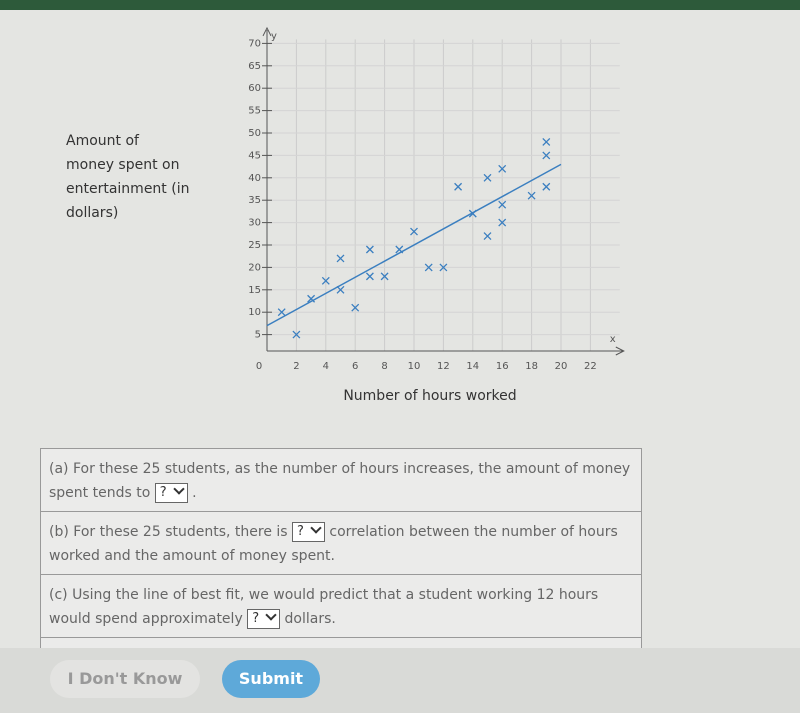  Describe the element at coordinates (502, 366) in the screenshot. I see `x-tick-label: 16` at that location.